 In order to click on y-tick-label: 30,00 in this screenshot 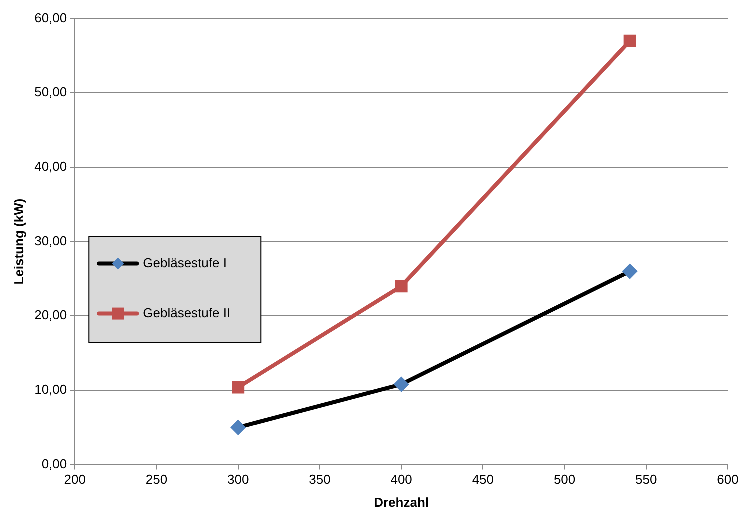, I will do `click(51, 240)`.